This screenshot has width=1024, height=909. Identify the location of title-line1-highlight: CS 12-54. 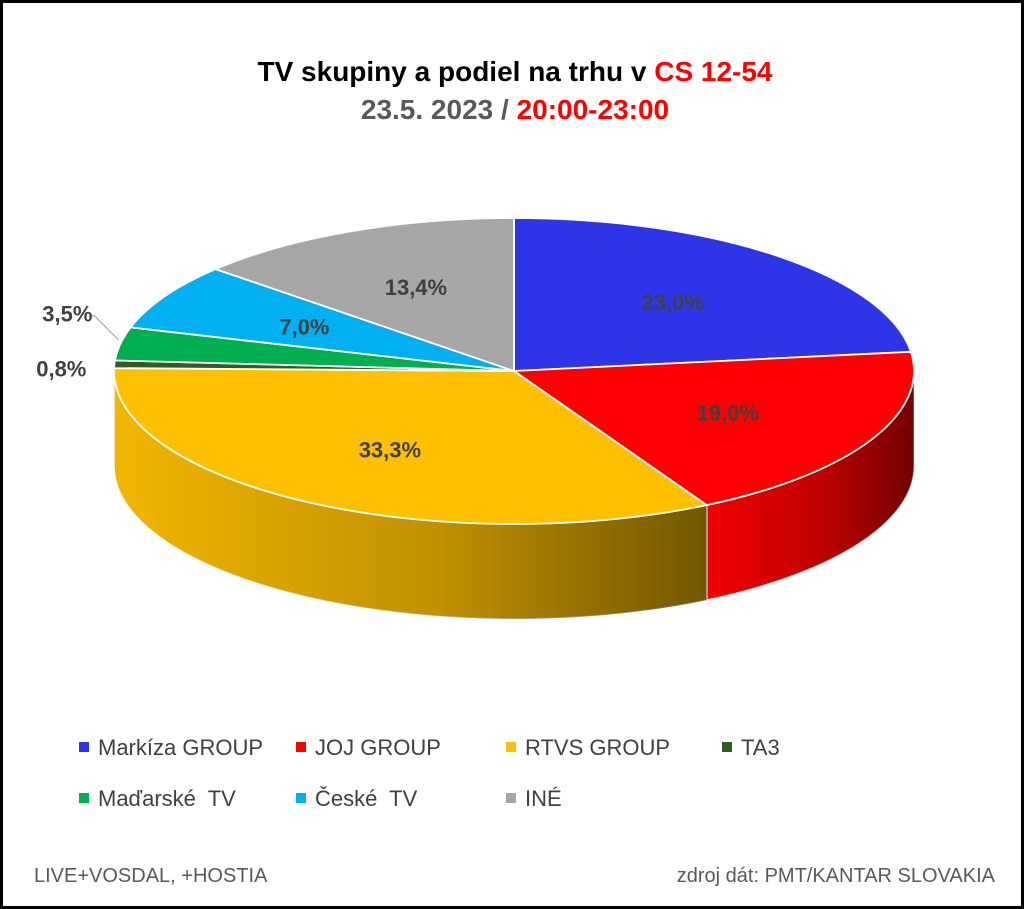
(713, 71).